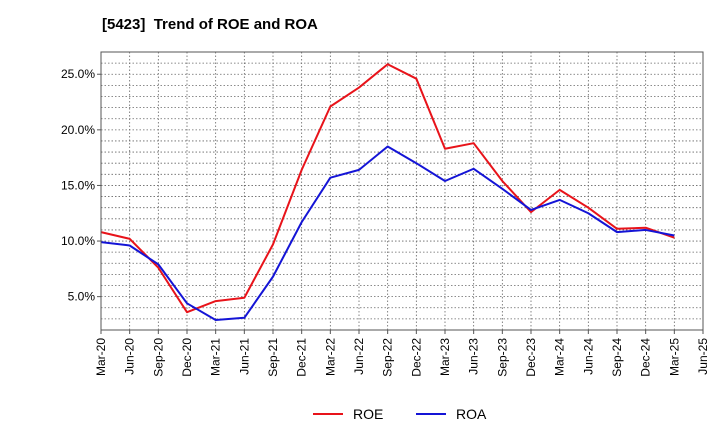 Image resolution: width=720 pixels, height=440 pixels. Describe the element at coordinates (560, 357) in the screenshot. I see `x-tick-label: Mar-24` at that location.